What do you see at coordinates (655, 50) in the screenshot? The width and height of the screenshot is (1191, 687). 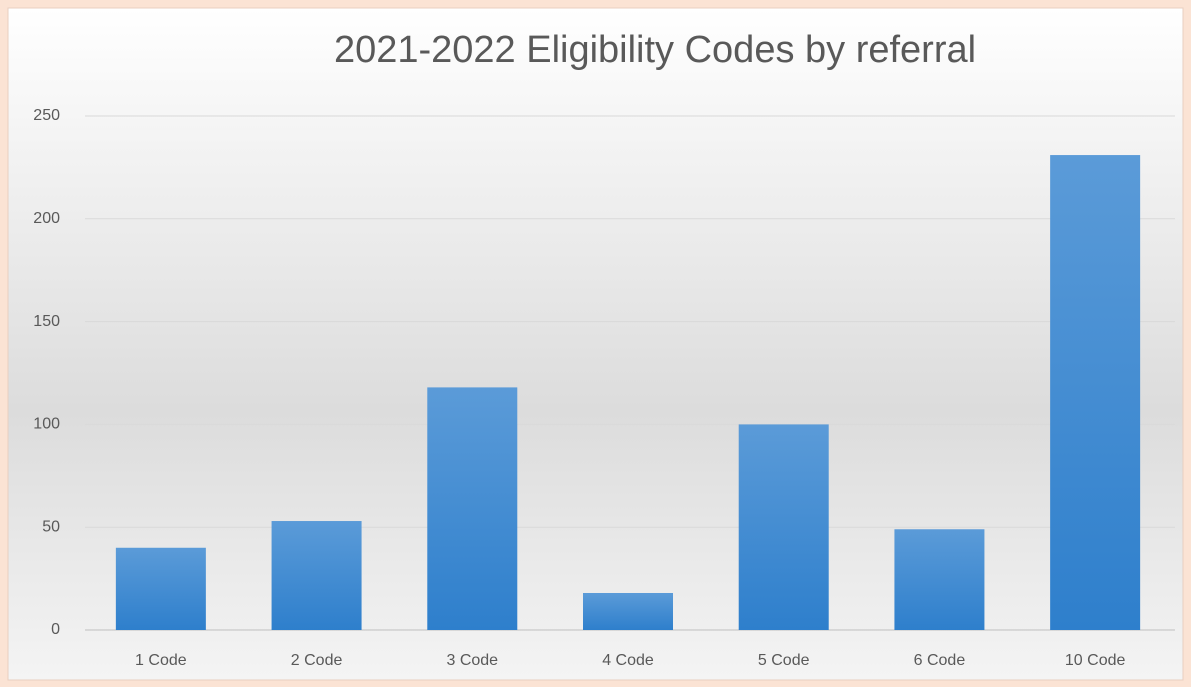 I see `chart-title: 2021-2022 Eligibility Codes by referral` at bounding box center [655, 50].